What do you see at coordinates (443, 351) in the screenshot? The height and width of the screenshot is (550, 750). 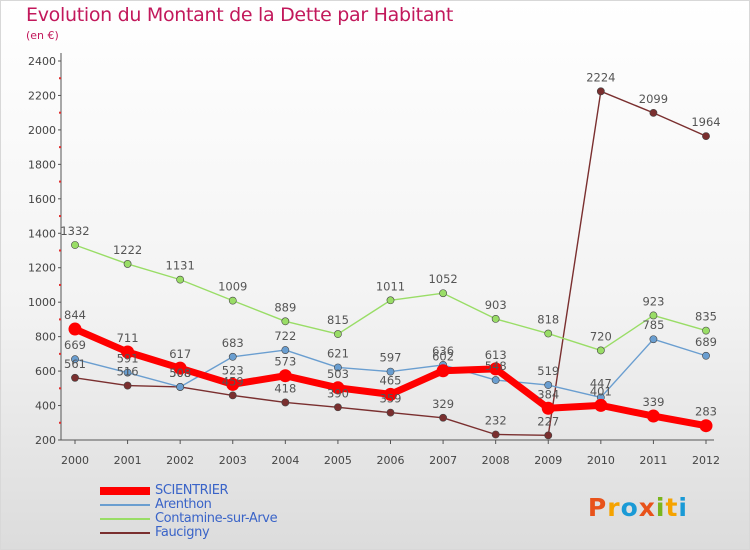 I see `data-label: 636` at bounding box center [443, 351].